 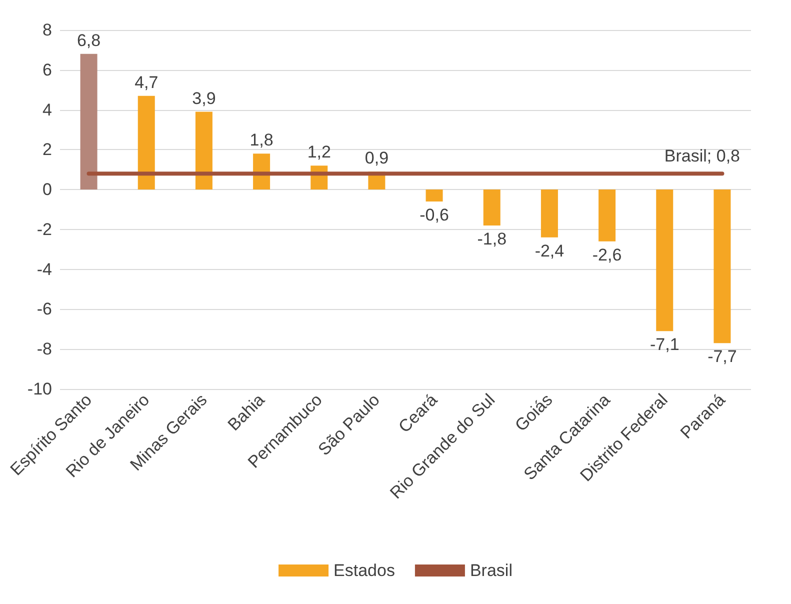 I want to click on data-label: 4,7, so click(x=146, y=82).